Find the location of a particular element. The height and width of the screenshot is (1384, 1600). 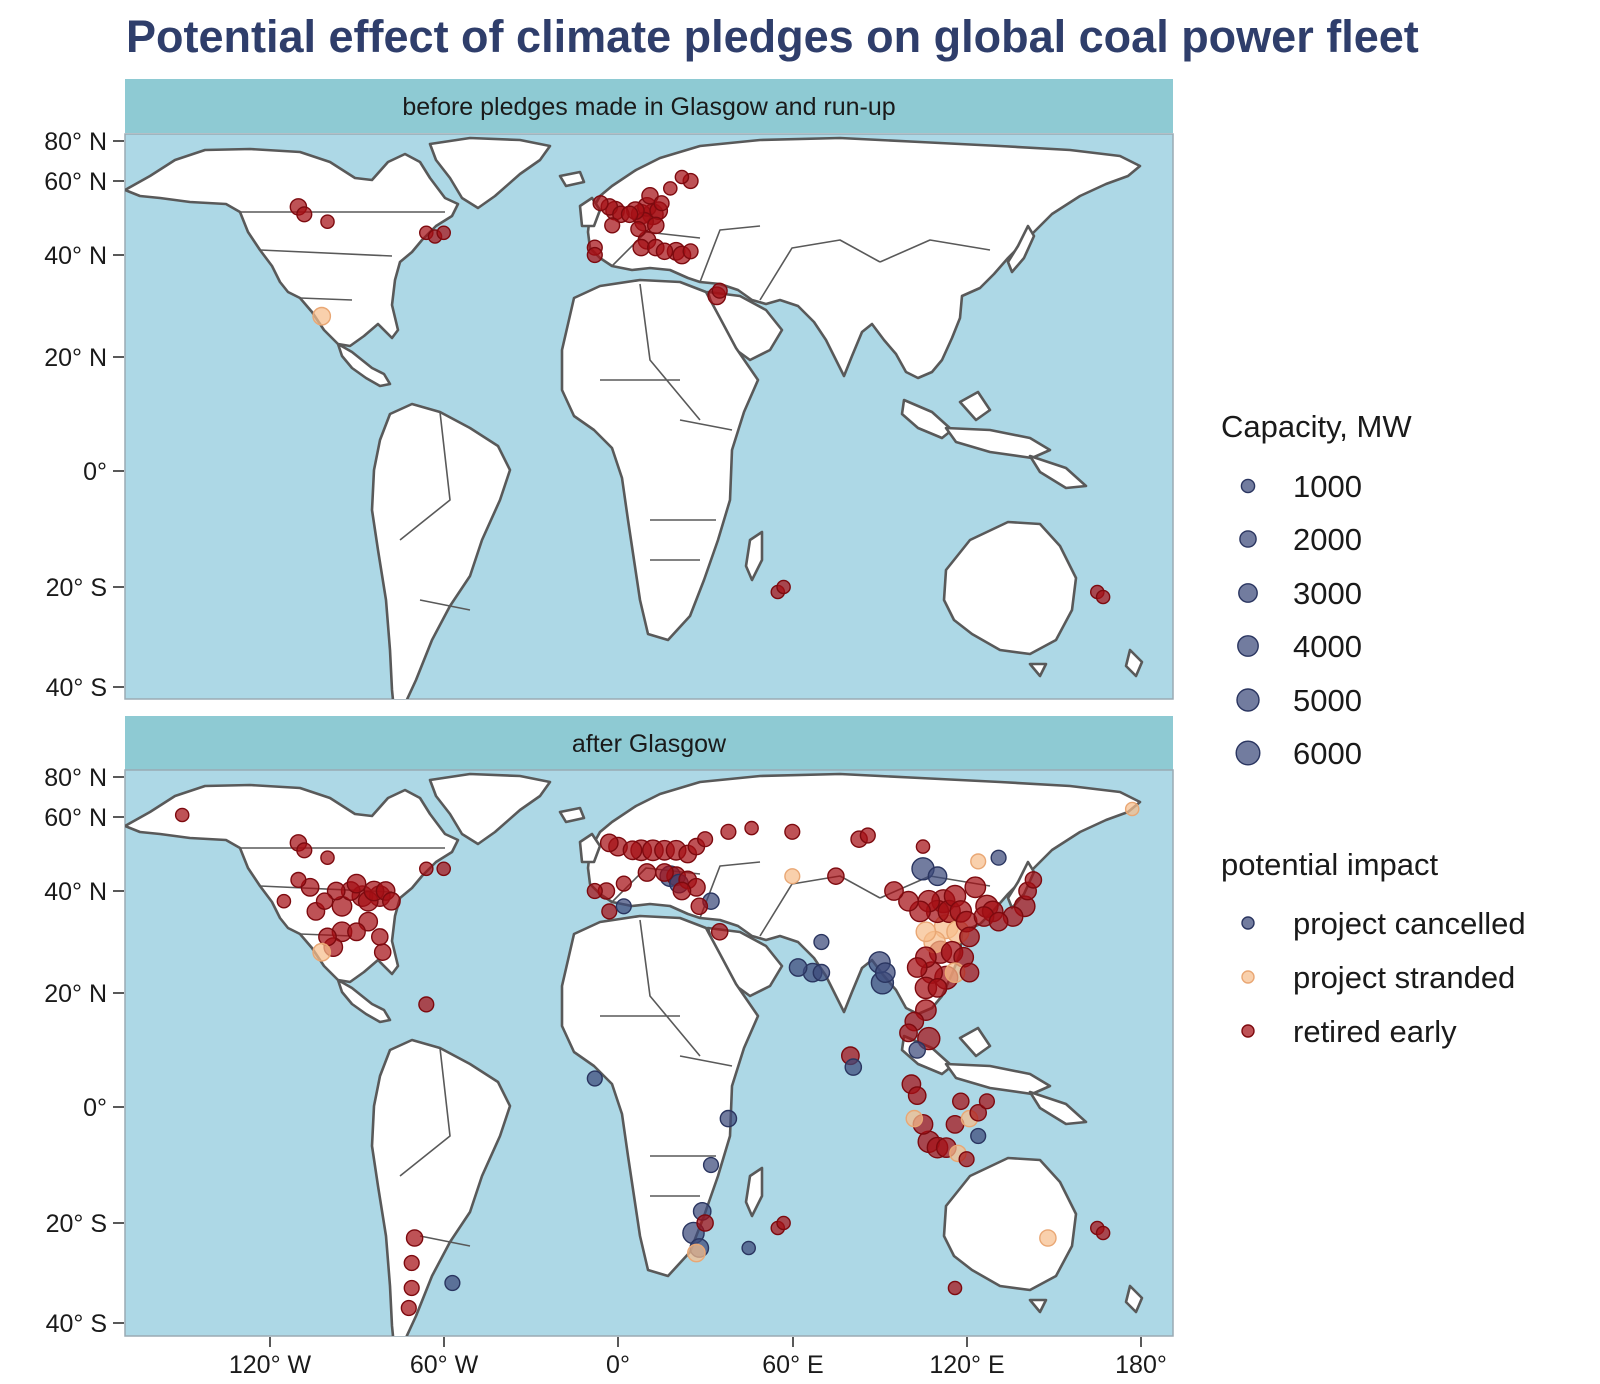

legend-capacity-label: 2000 is located at coordinates (1327, 539).